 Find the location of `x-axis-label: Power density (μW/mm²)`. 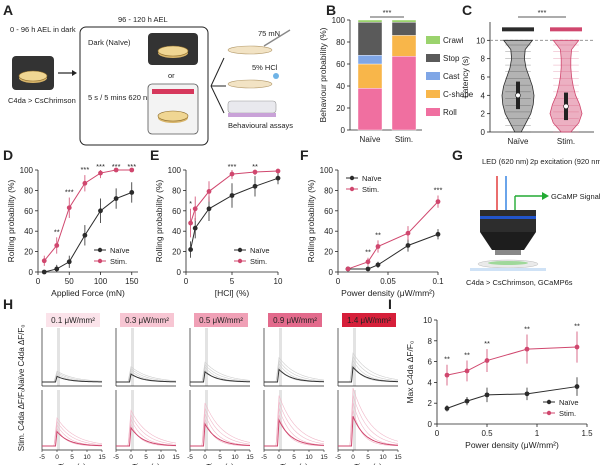

x-axis-label: Power density (μW/mm²) is located at coordinates (388, 293).